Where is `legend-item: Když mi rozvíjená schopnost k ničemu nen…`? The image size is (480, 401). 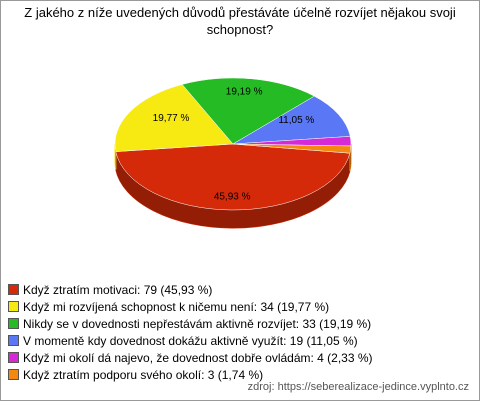 legend-item: Když mi rozvíjená schopnost k ničemu nen… is located at coordinates (190, 307).